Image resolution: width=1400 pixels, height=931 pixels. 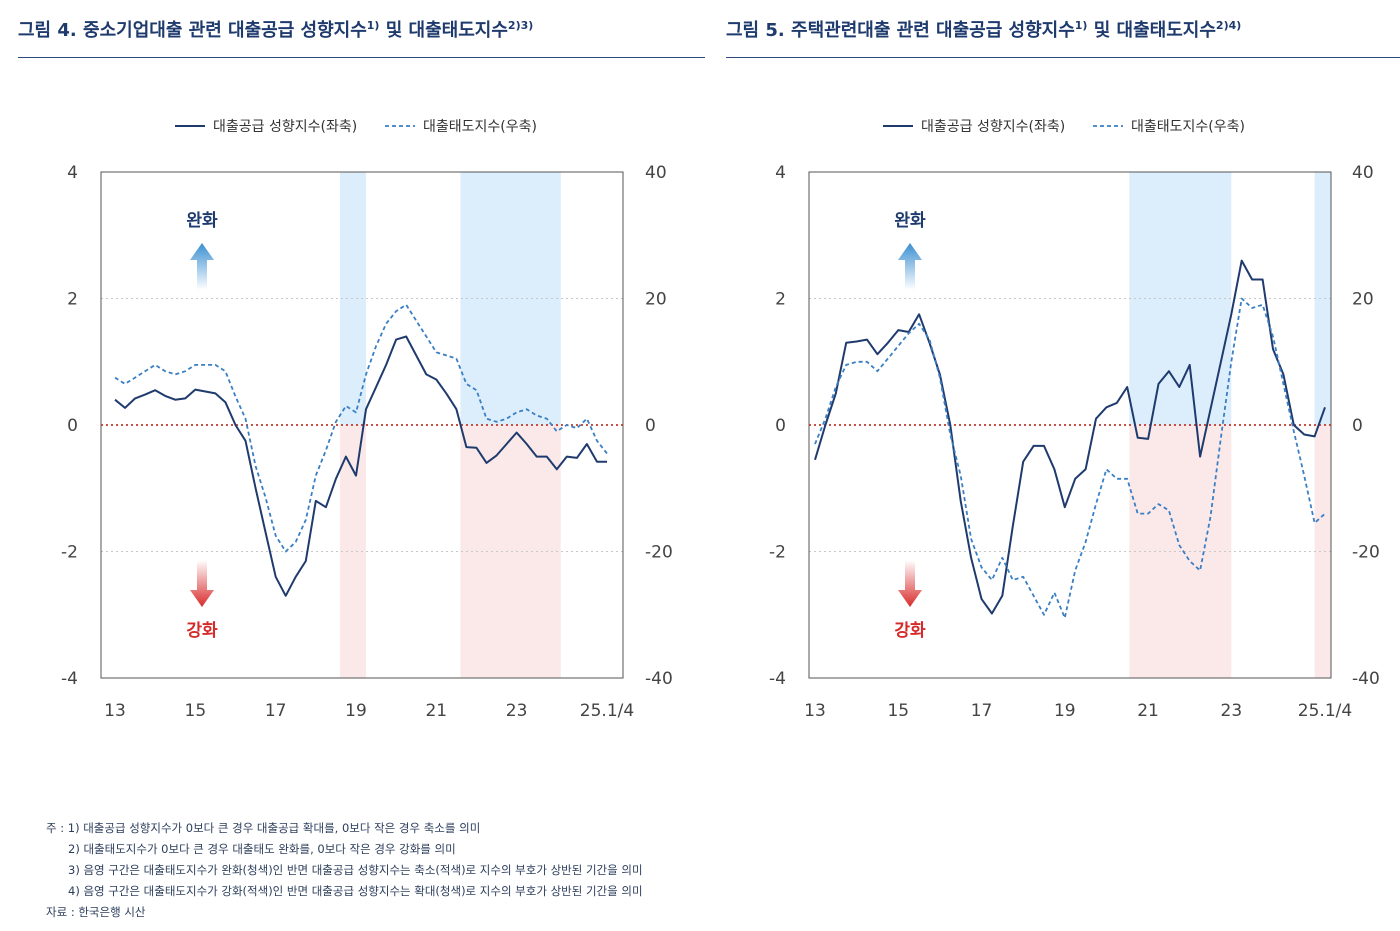 I want to click on figure-5-title-rule, so click(x=1063, y=57).